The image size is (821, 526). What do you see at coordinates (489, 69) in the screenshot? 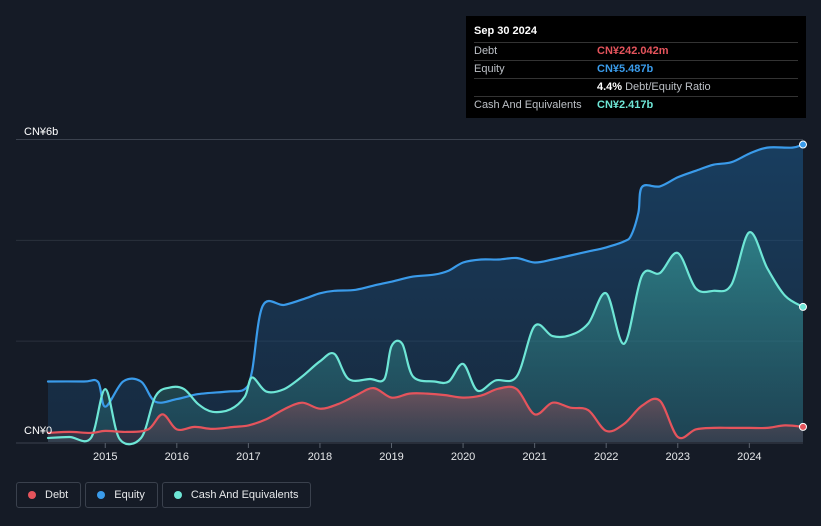
I see `tooltip-label-equity: Equity` at bounding box center [489, 69].